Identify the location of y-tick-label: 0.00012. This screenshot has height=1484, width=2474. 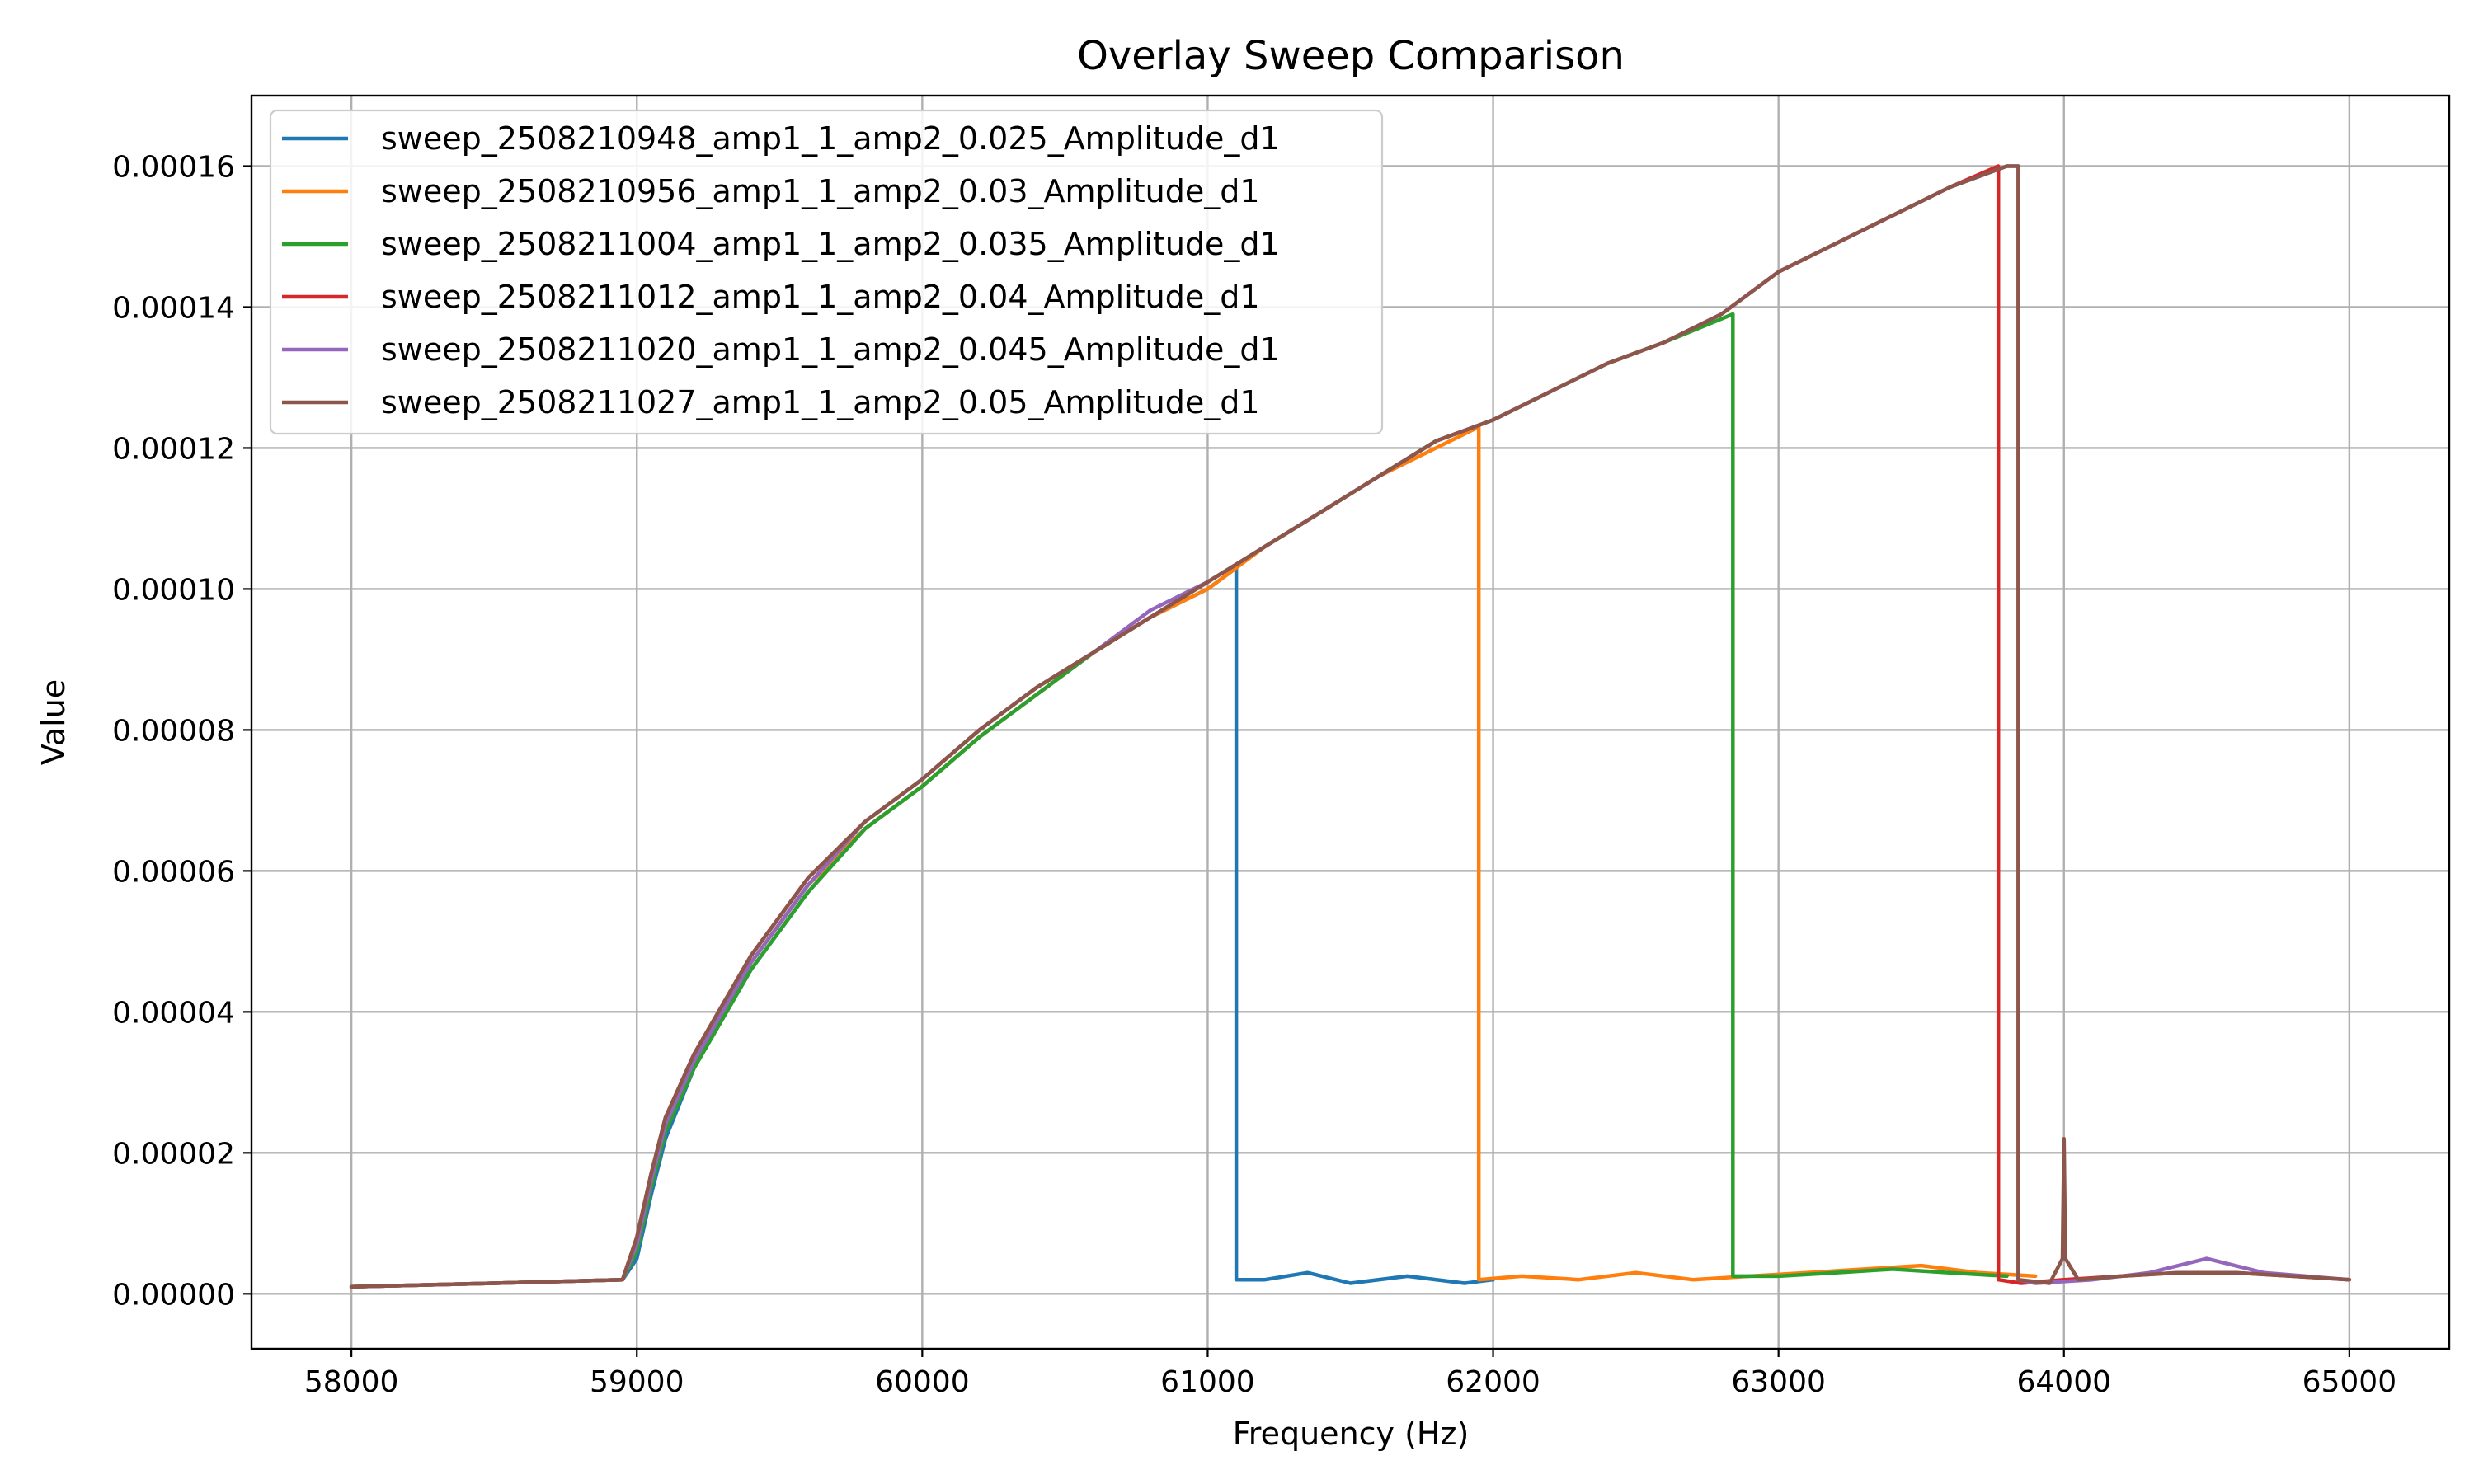
(173, 449).